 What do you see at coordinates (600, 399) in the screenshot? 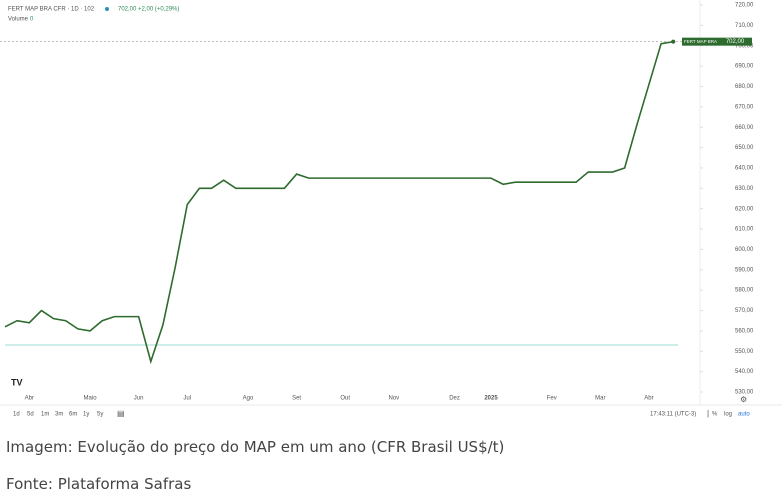
I see `x-tick-label: Mar` at bounding box center [600, 399].